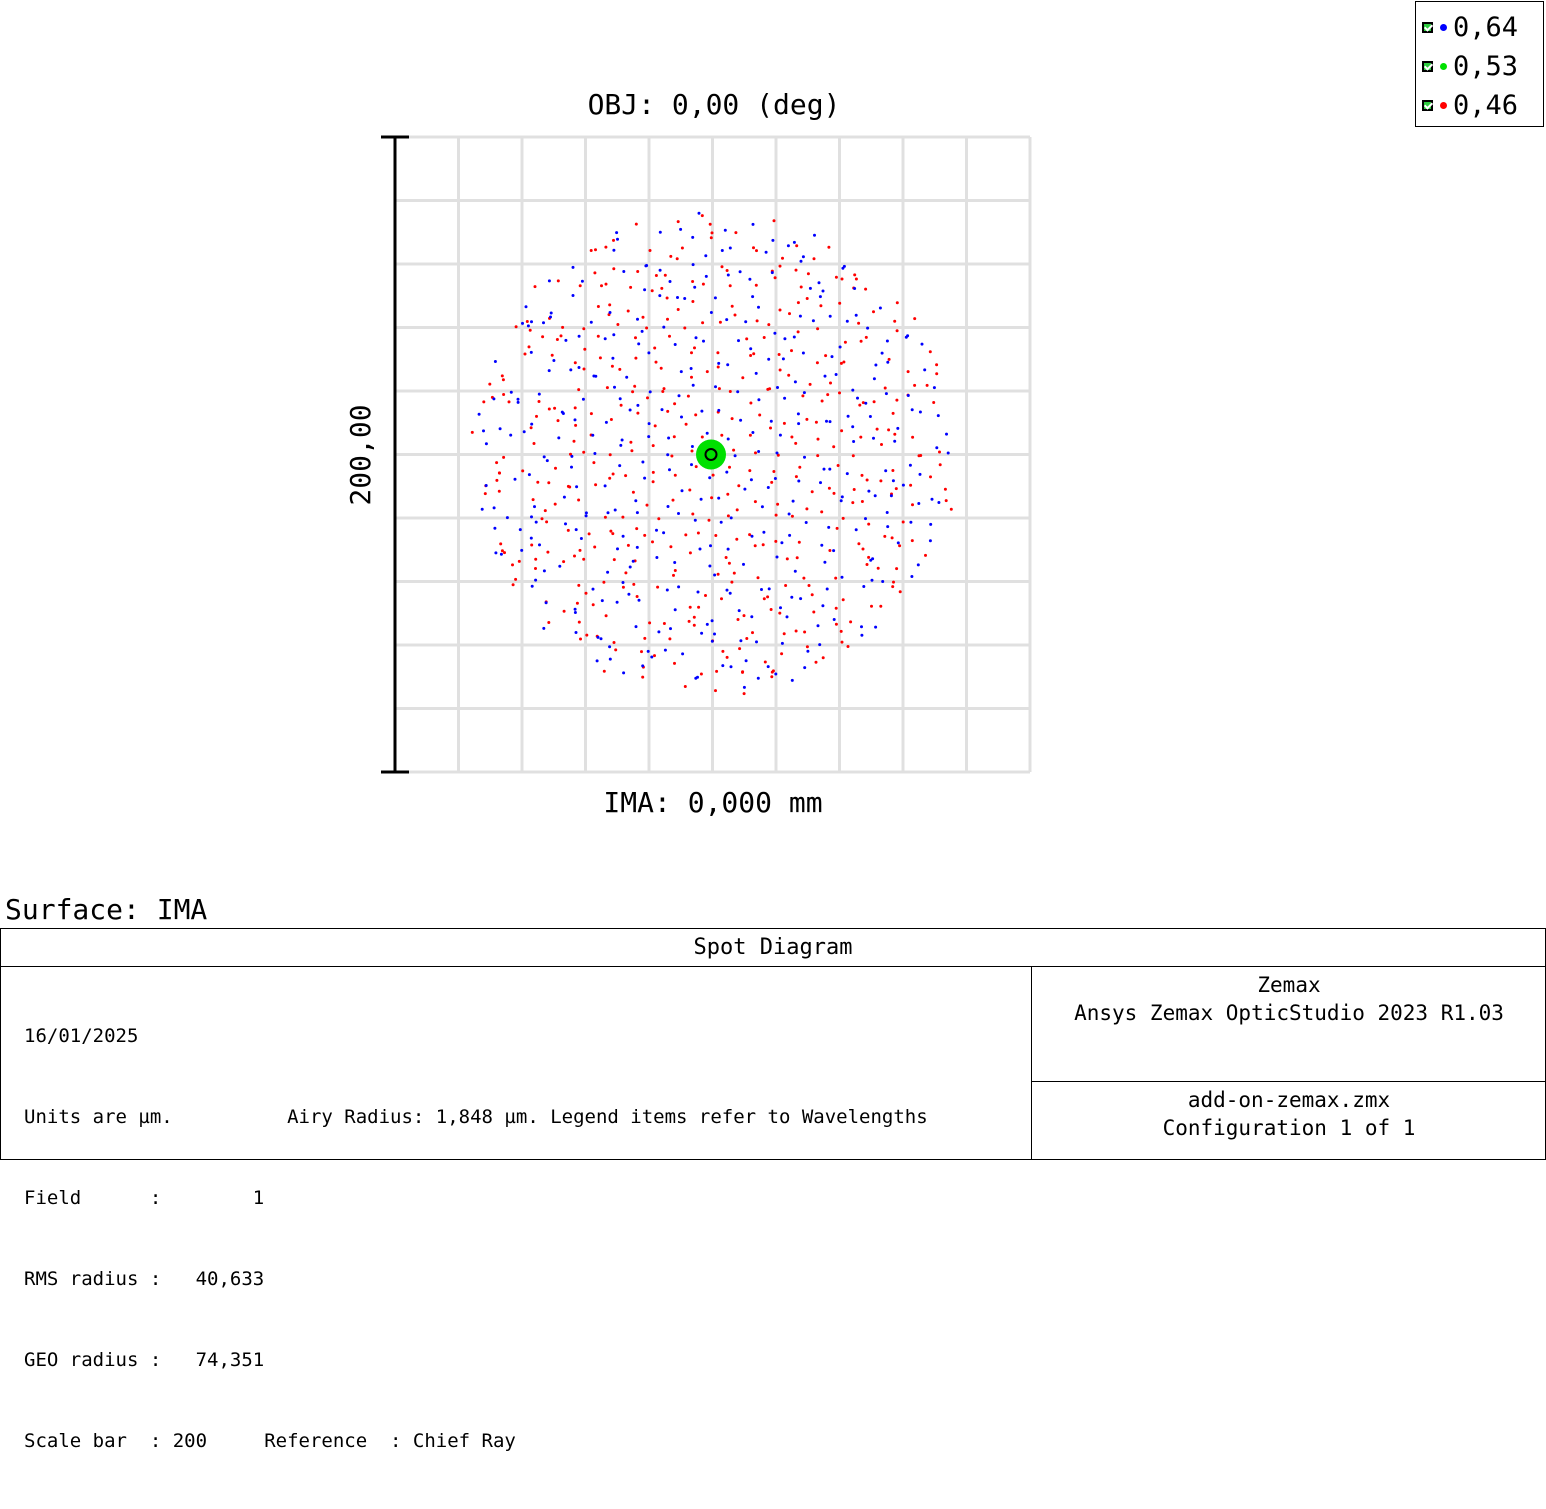  What do you see at coordinates (1470, 105) in the screenshot?
I see `legend-item: 0,46` at bounding box center [1470, 105].